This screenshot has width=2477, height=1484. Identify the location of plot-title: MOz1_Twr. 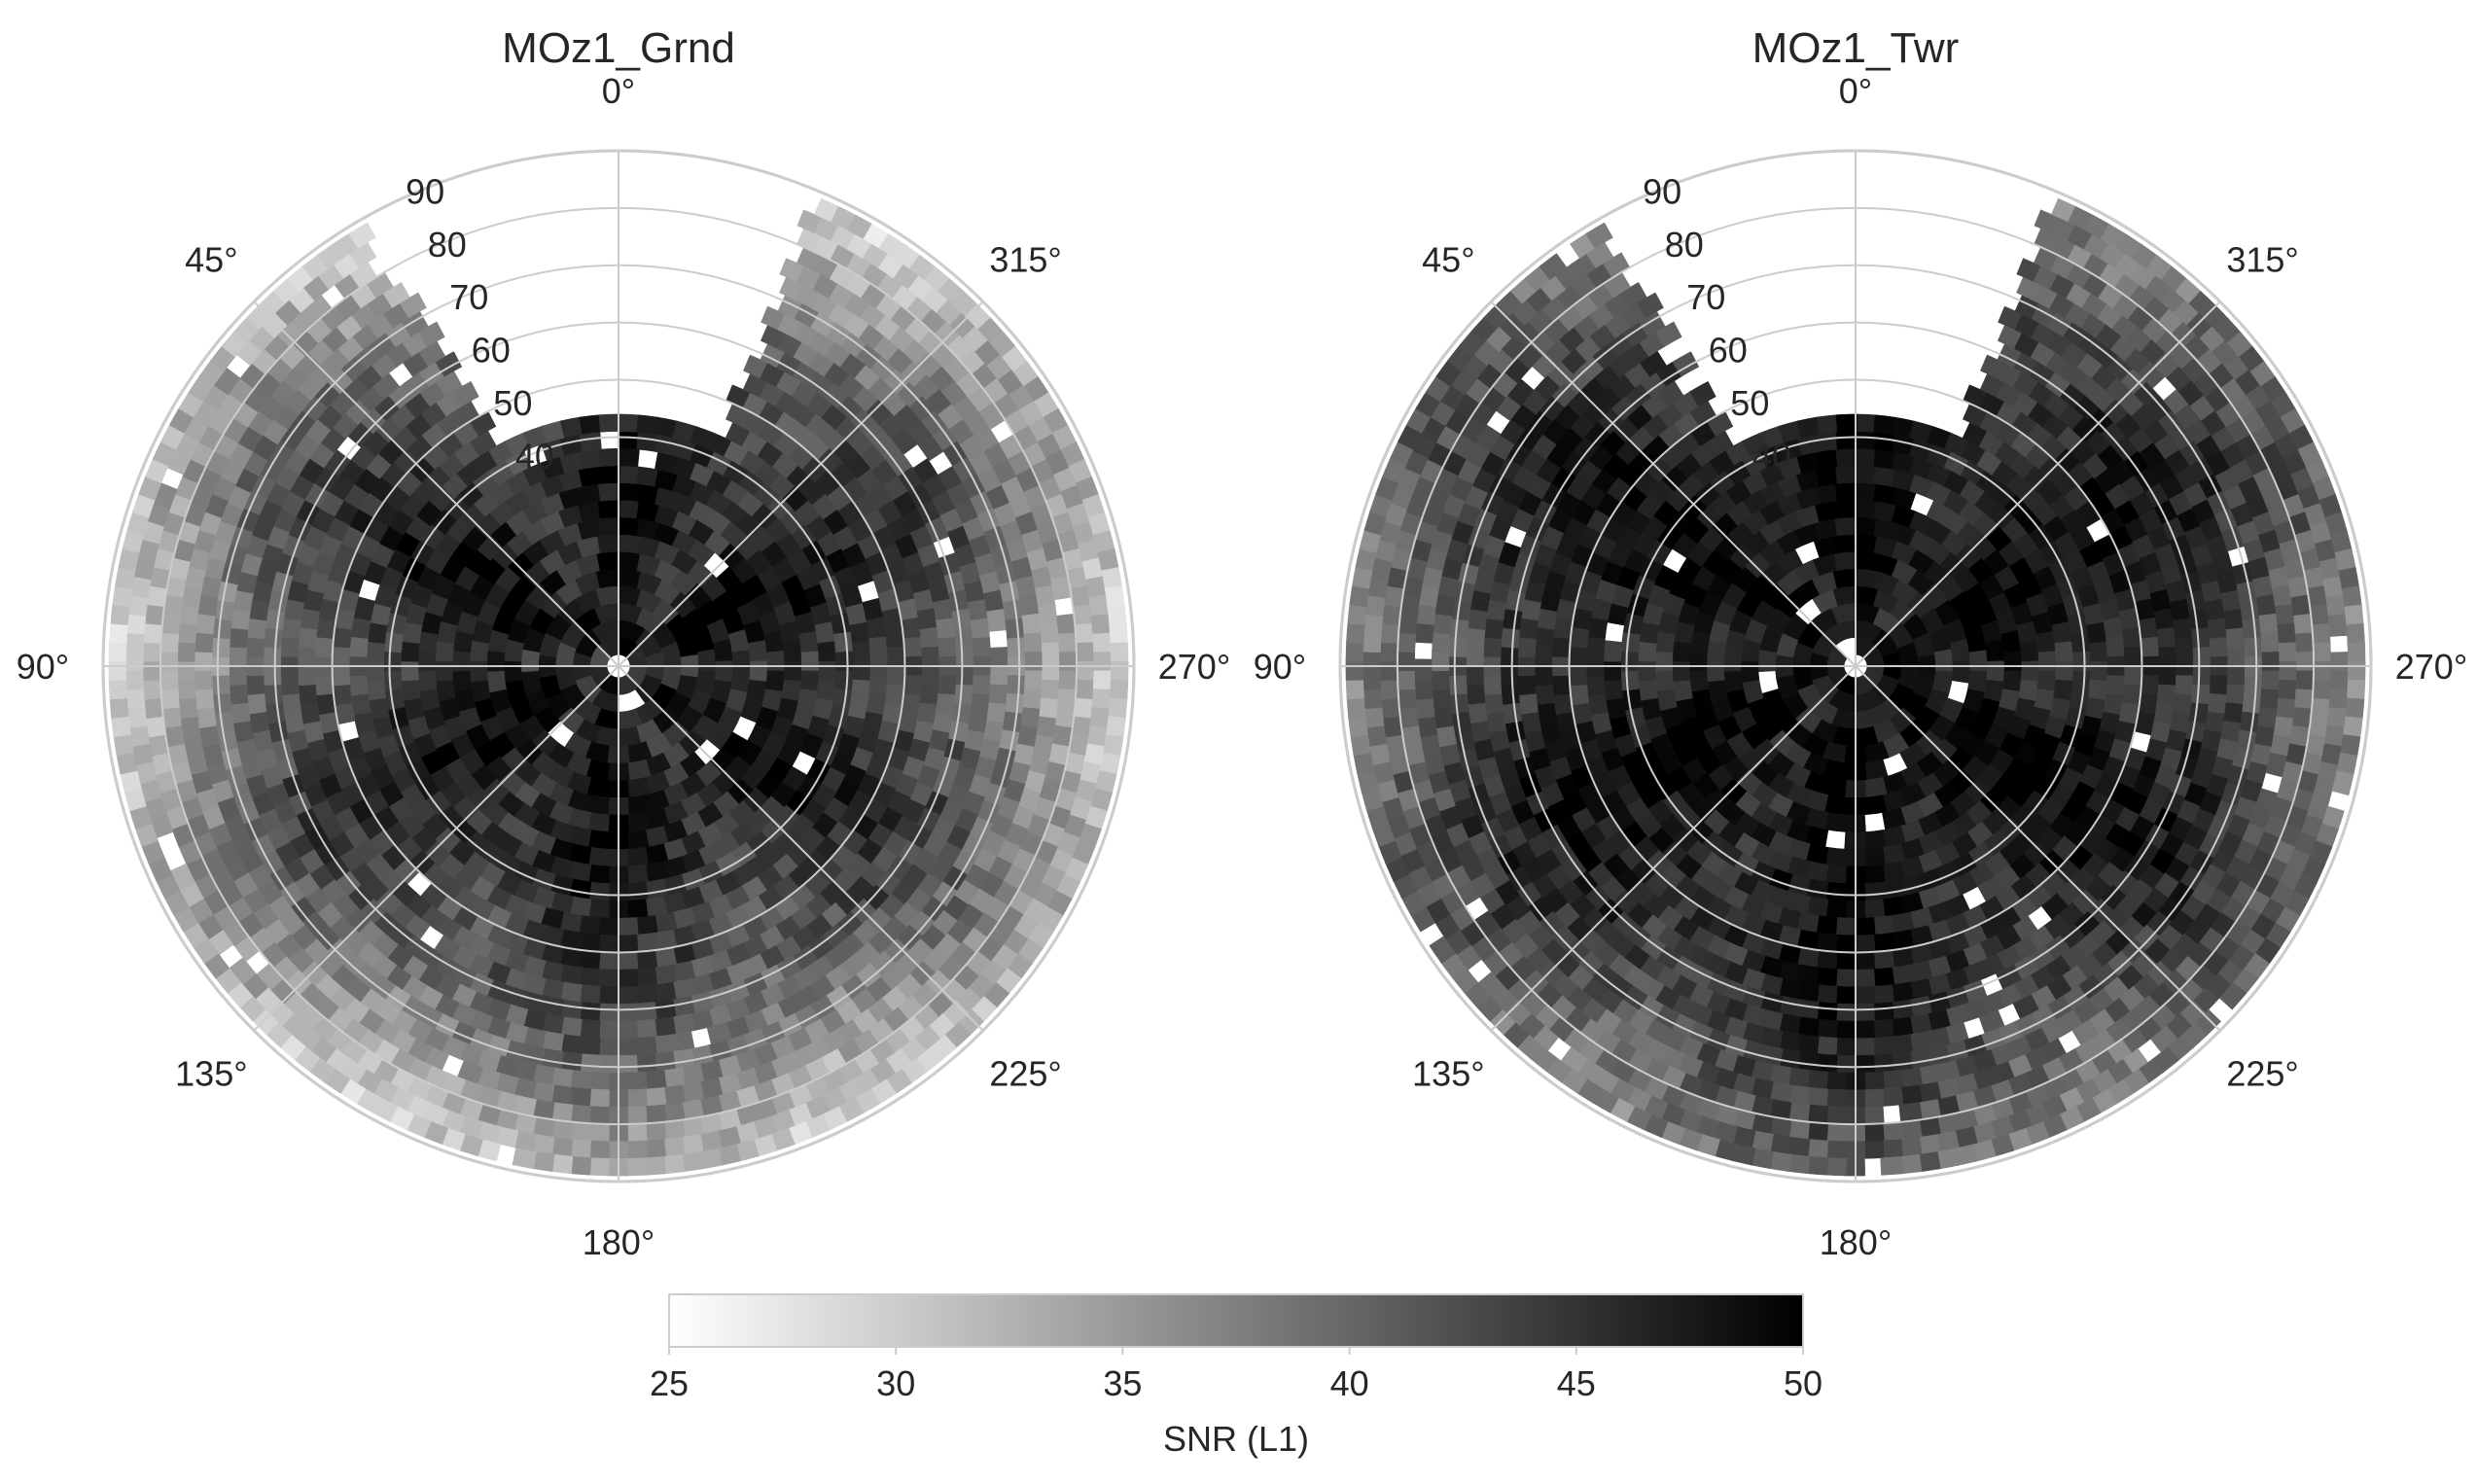
(1856, 48).